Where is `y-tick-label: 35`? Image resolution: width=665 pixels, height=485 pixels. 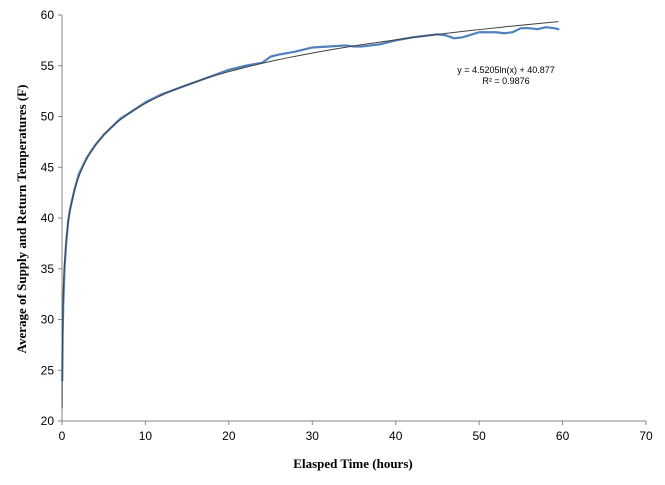
y-tick-label: 35 is located at coordinates (48, 269).